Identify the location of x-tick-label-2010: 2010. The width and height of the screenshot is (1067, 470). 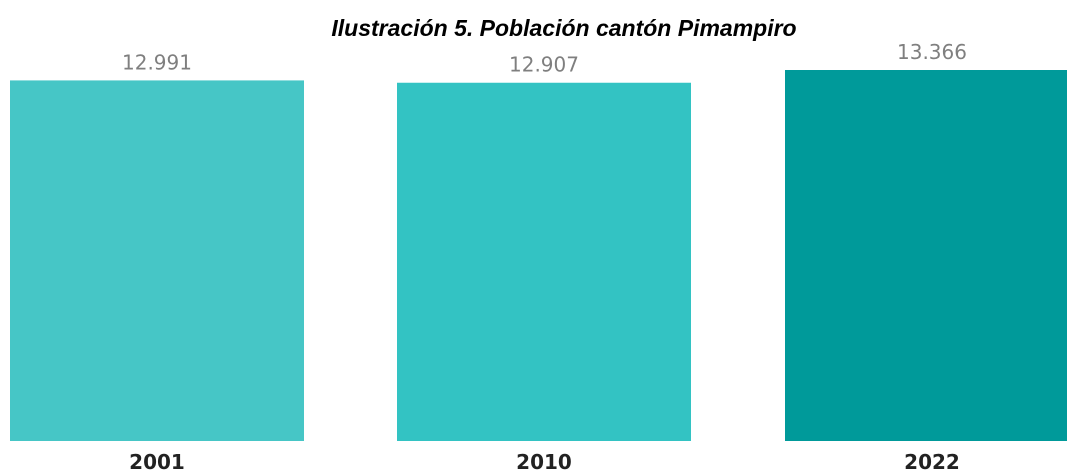
(544, 460).